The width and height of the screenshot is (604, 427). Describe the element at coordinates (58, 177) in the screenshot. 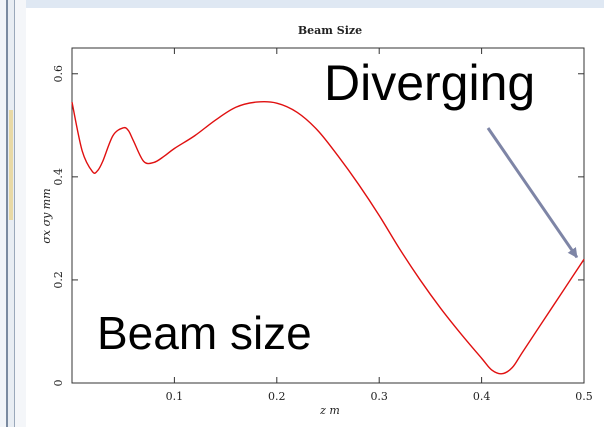

I see `y-tick-label: 0.4` at that location.